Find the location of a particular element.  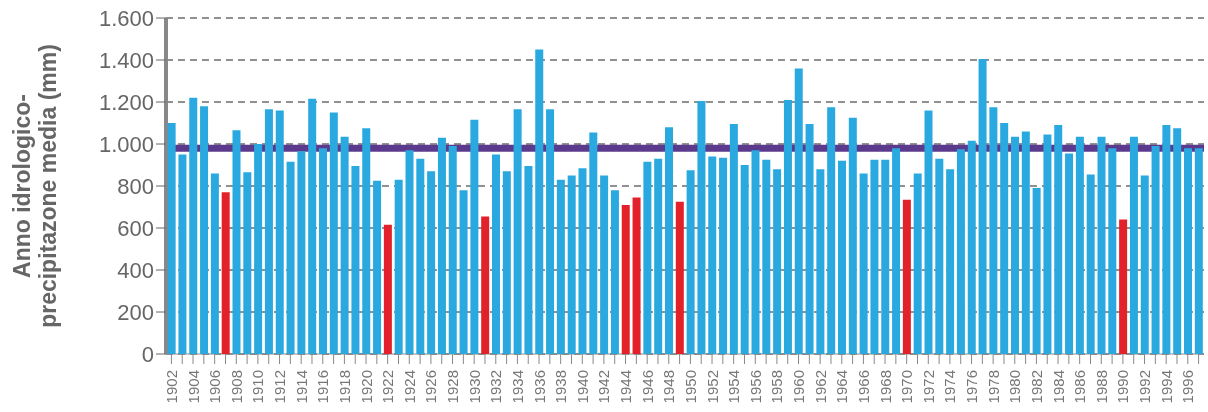

x-tick-label: 1952 is located at coordinates (712, 387).